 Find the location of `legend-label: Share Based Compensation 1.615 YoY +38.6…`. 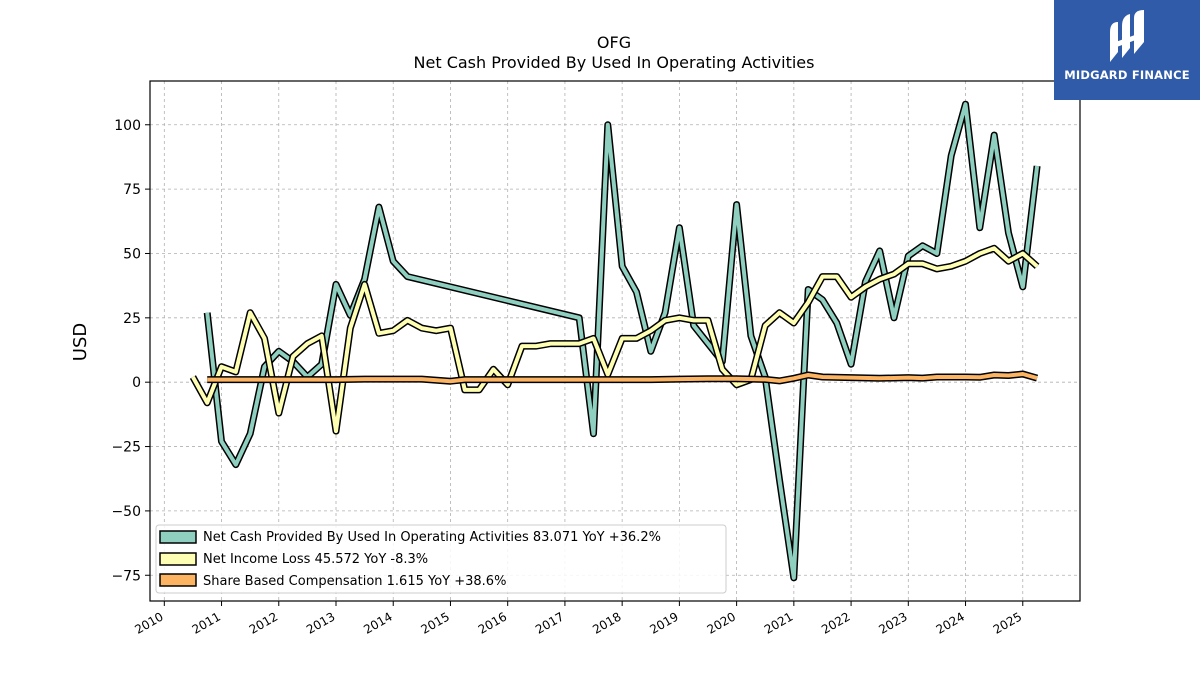

legend-label: Share Based Compensation 1.615 YoY +38.6… is located at coordinates (354, 581).